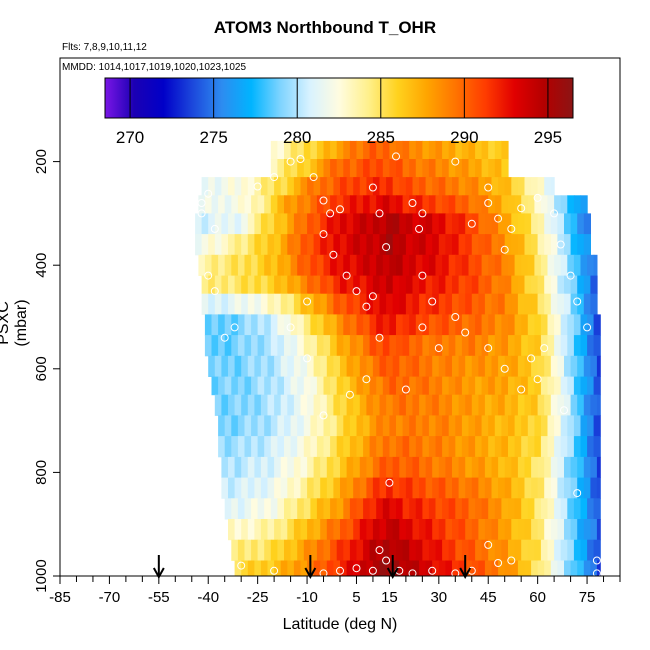  I want to click on x-axis-label: Latitude (deg N), so click(340, 624).